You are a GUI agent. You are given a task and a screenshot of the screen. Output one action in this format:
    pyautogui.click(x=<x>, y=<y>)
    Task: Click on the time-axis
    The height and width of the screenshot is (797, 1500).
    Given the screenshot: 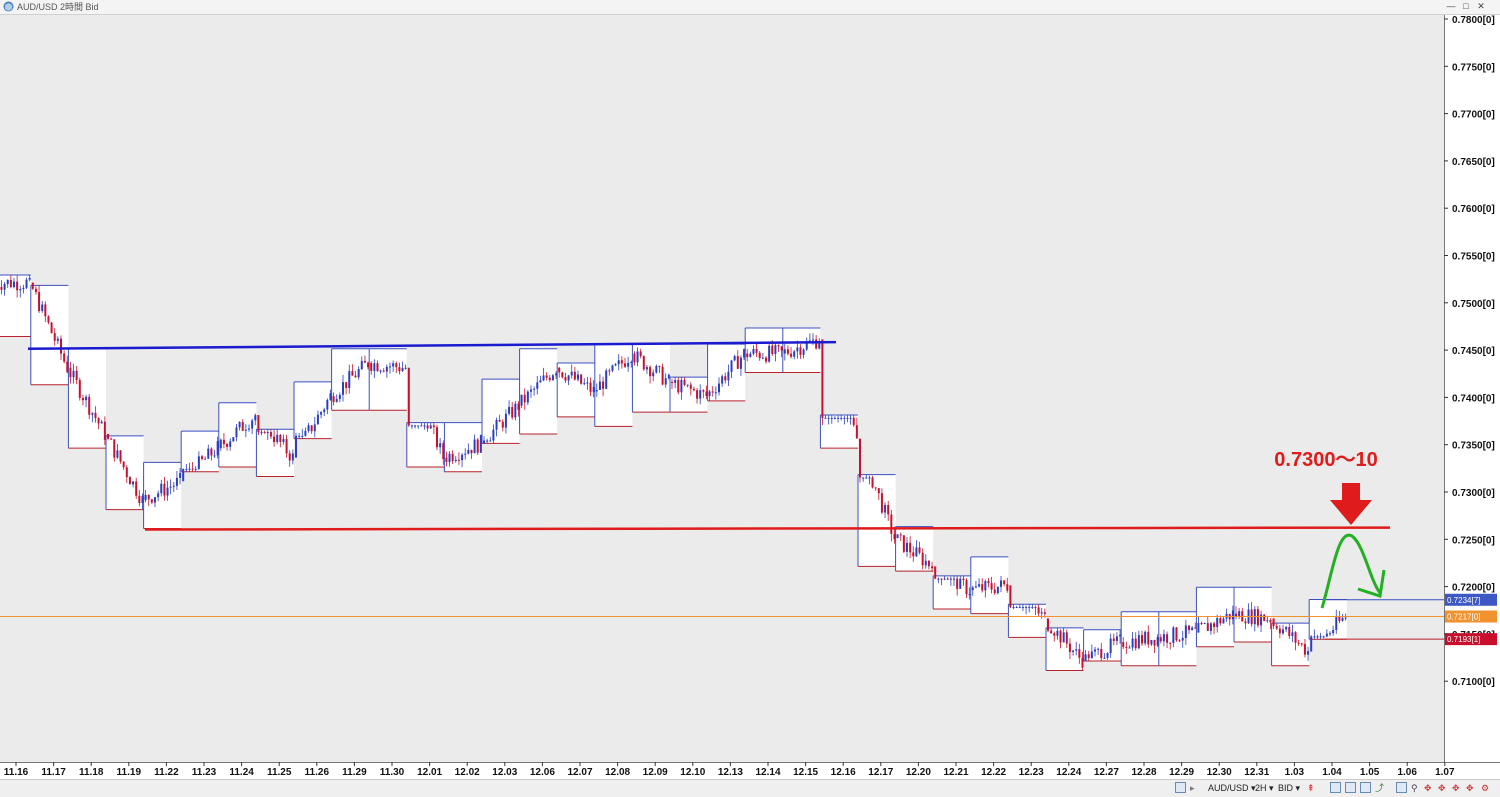 What is the action you would take?
    pyautogui.click(x=750, y=770)
    